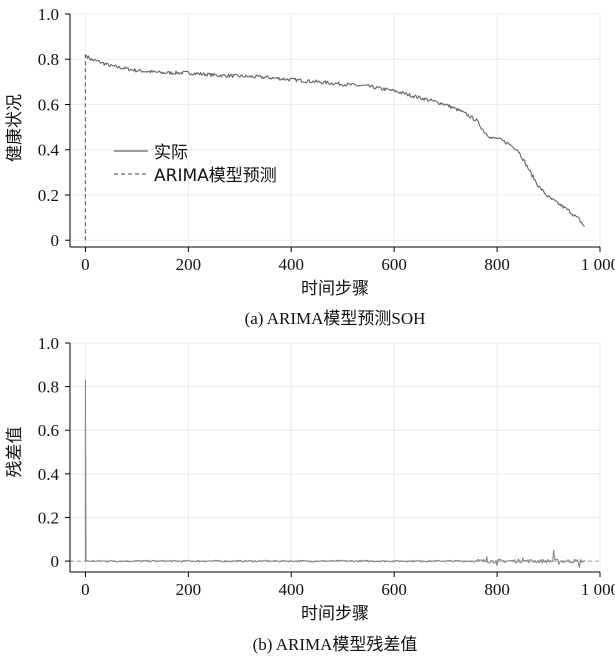 The image size is (615, 661). What do you see at coordinates (171, 153) in the screenshot?
I see `legend-label-actual: 实际` at bounding box center [171, 153].